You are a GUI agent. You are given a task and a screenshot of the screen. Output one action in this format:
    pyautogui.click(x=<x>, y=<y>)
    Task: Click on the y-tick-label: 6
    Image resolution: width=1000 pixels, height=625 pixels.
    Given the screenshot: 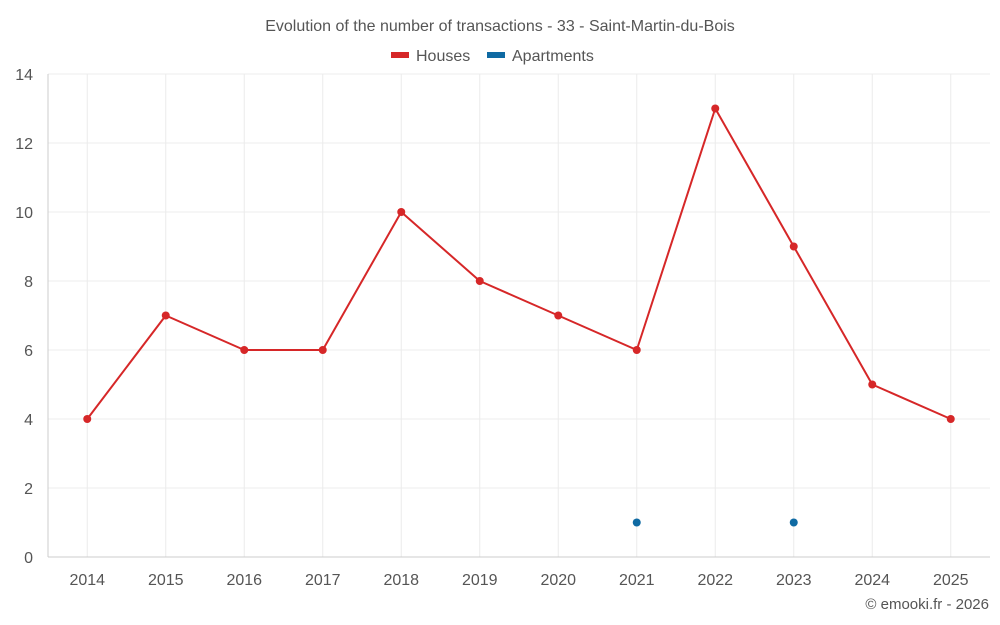 What is the action you would take?
    pyautogui.click(x=28, y=351)
    